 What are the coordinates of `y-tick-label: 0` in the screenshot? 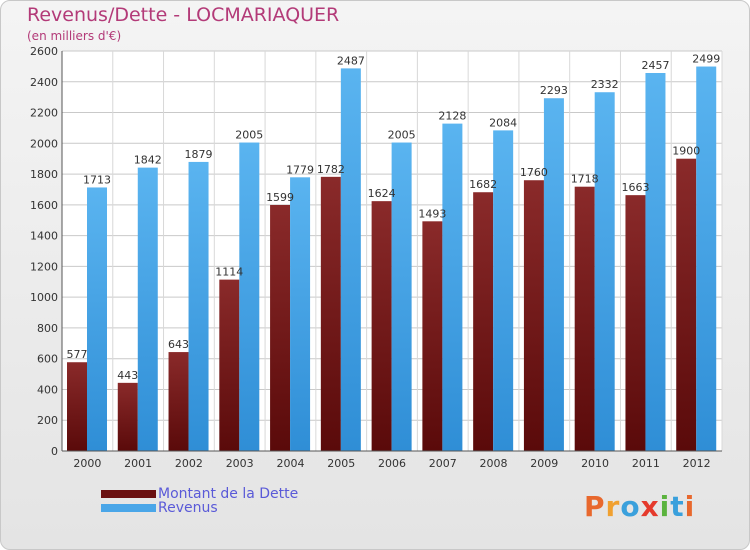 It's located at (54, 451).